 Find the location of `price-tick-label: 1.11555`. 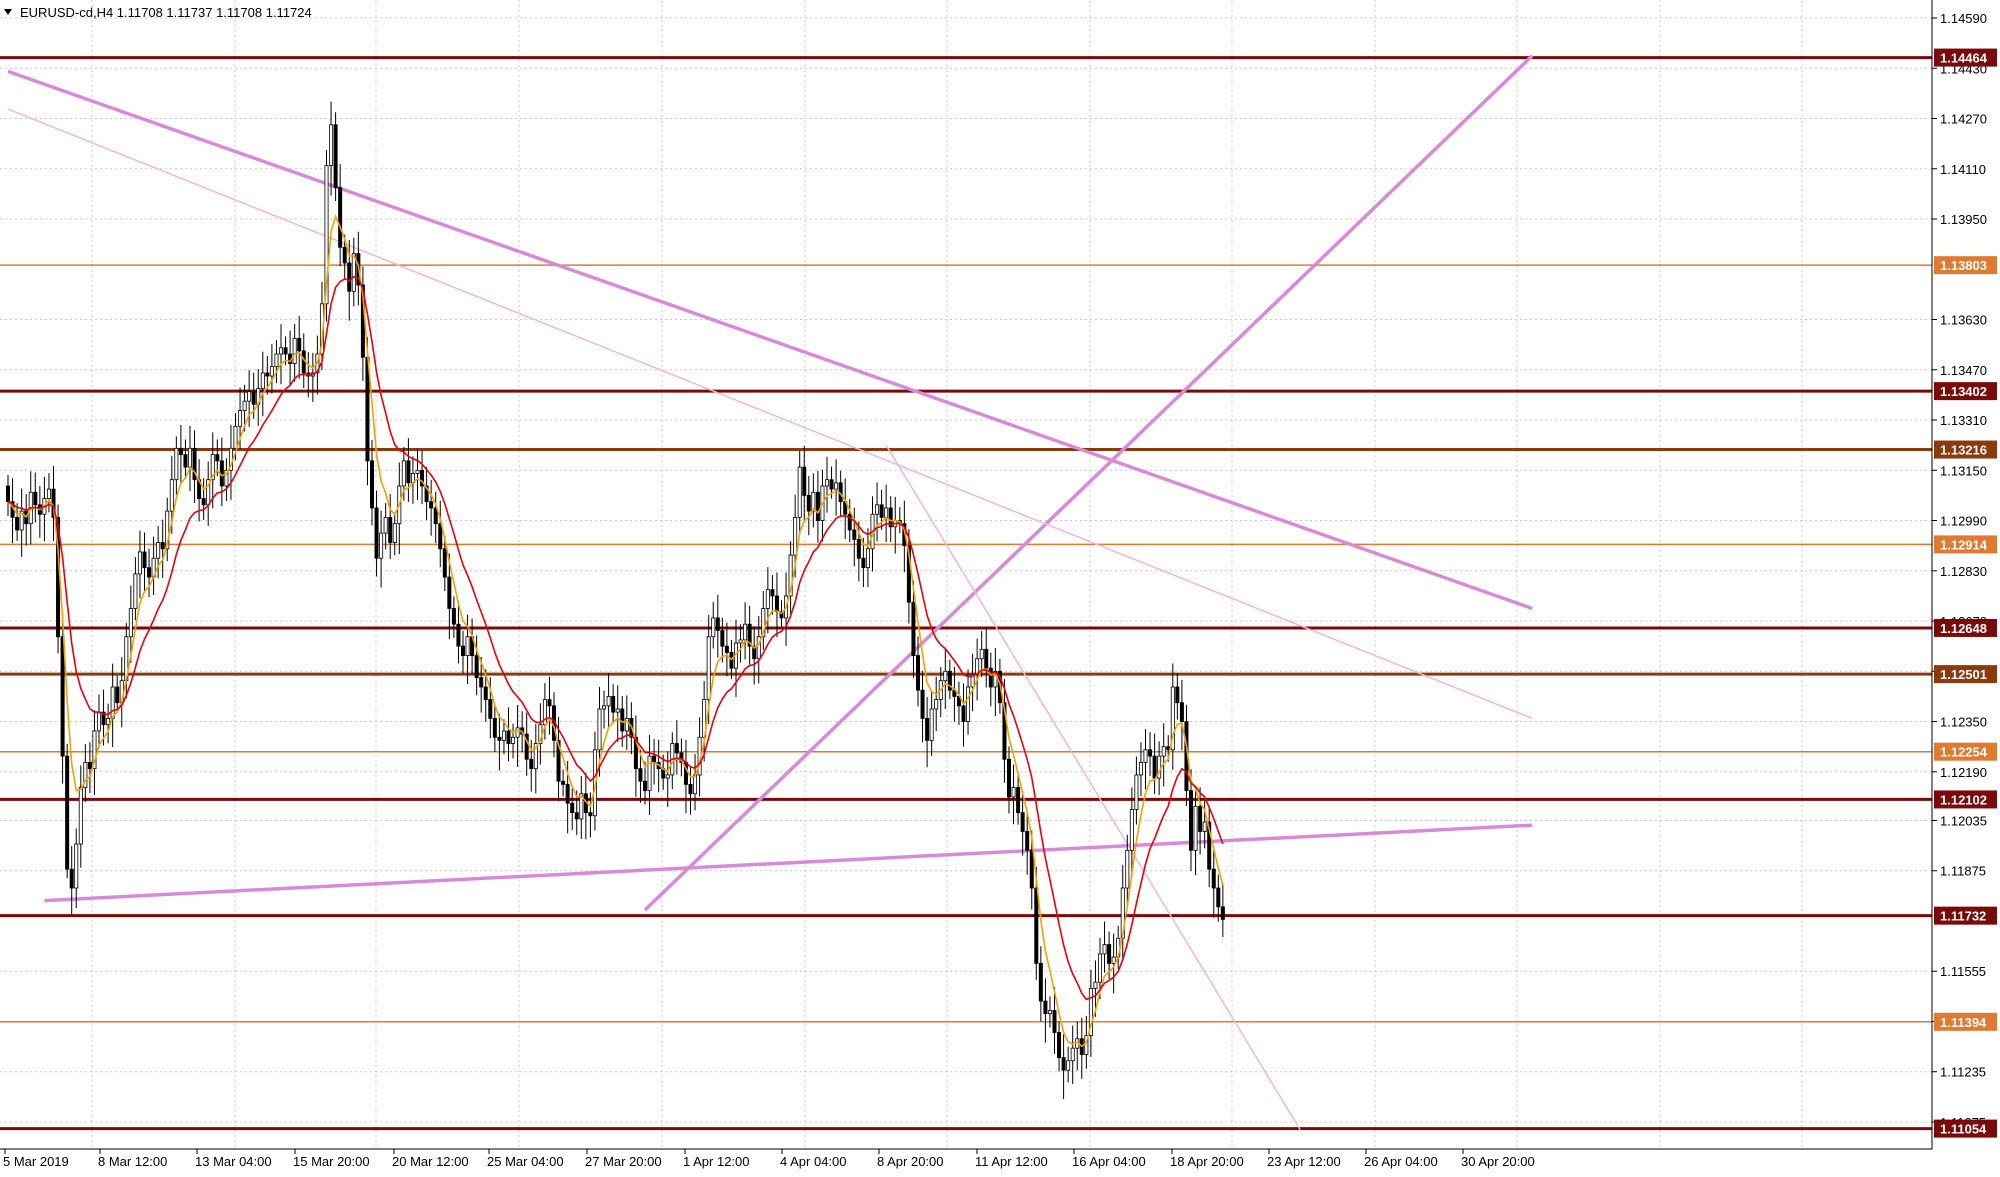

price-tick-label: 1.11555 is located at coordinates (1963, 971).